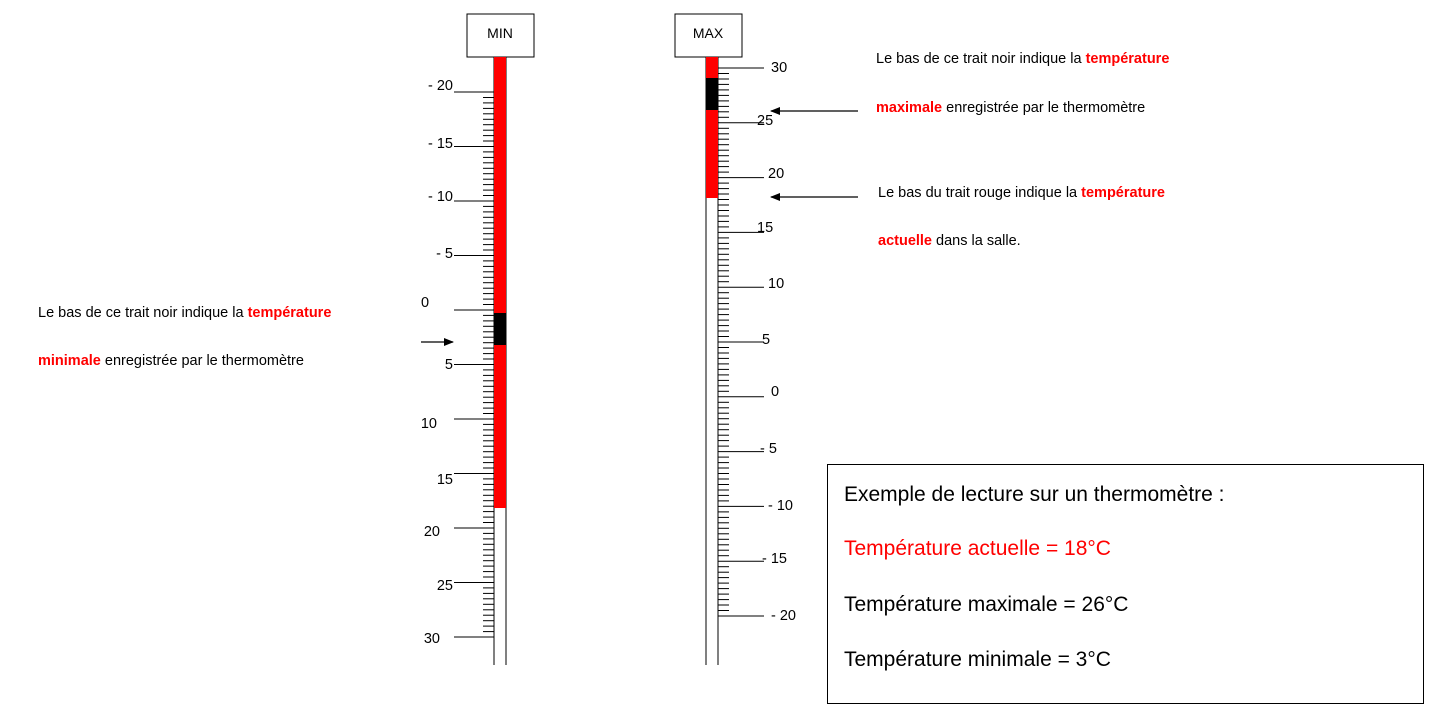 This screenshot has height=704, width=1440. I want to click on min-scale-label: 25, so click(445, 586).